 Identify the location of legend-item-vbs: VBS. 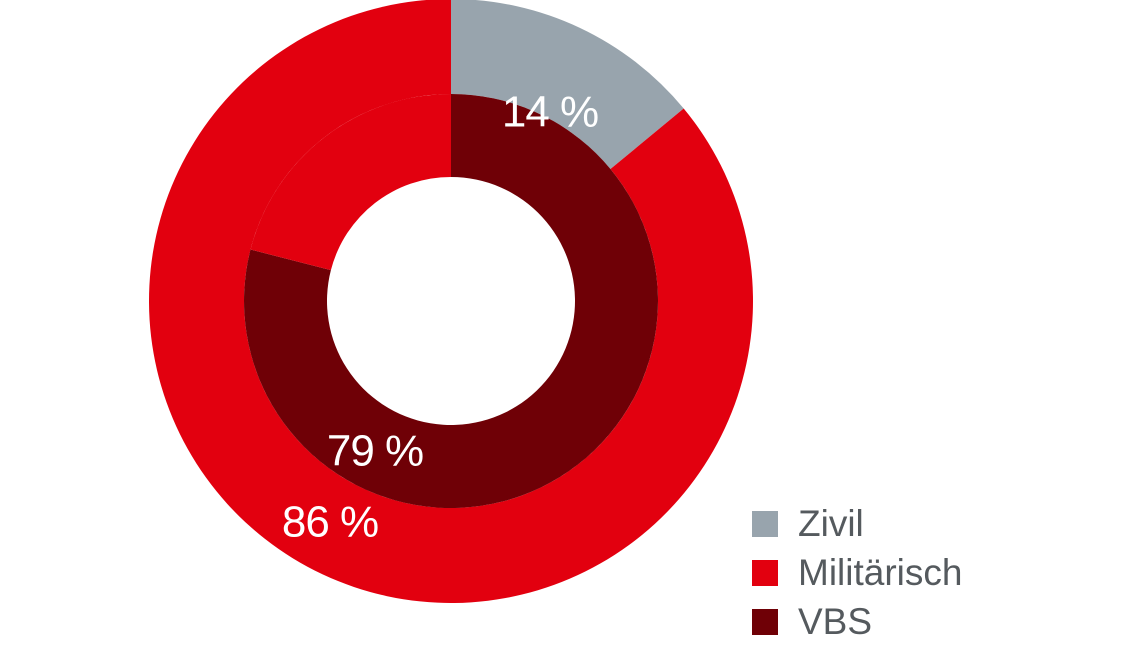
(857, 621).